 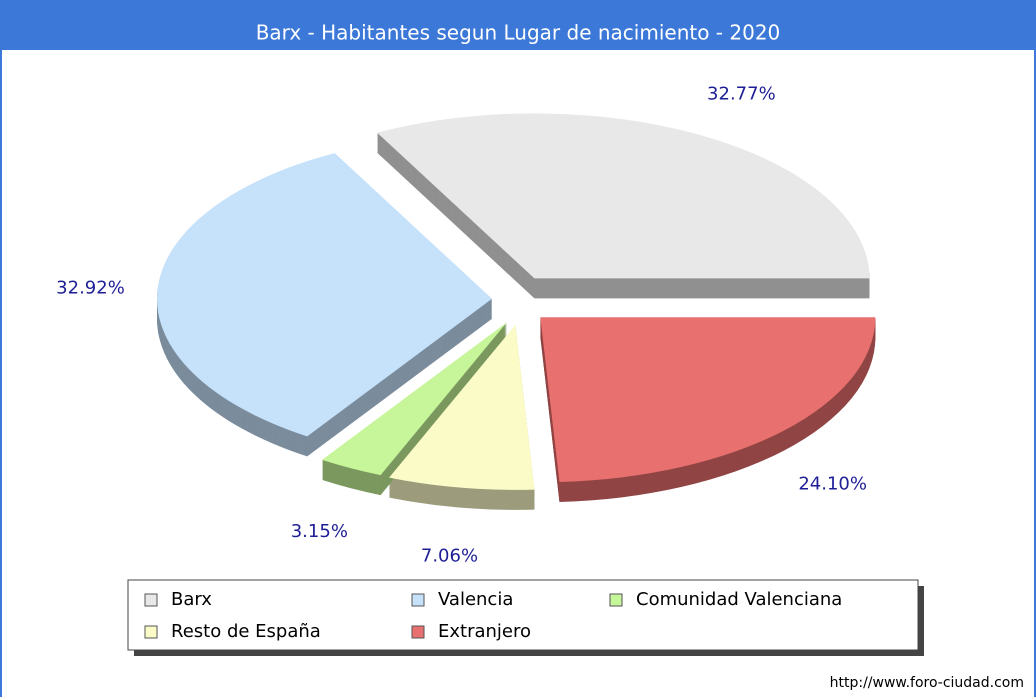 What do you see at coordinates (449, 555) in the screenshot?
I see `data-label: 7.06%` at bounding box center [449, 555].